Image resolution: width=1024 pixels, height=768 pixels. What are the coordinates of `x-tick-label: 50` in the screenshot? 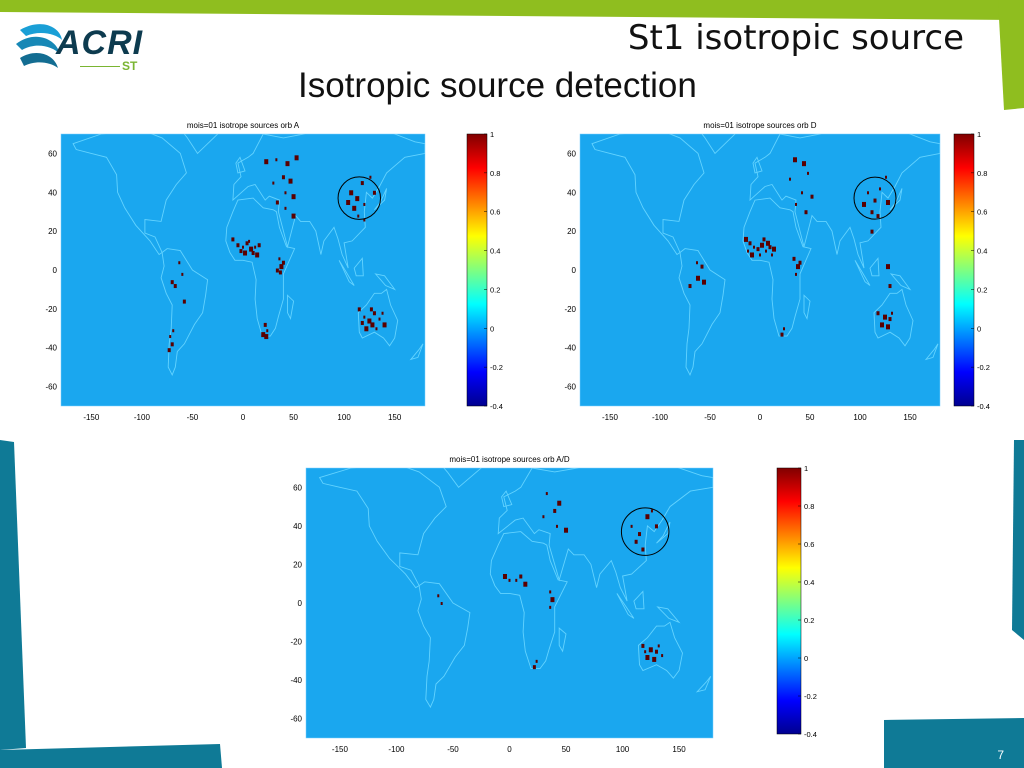 It's located at (566, 749).